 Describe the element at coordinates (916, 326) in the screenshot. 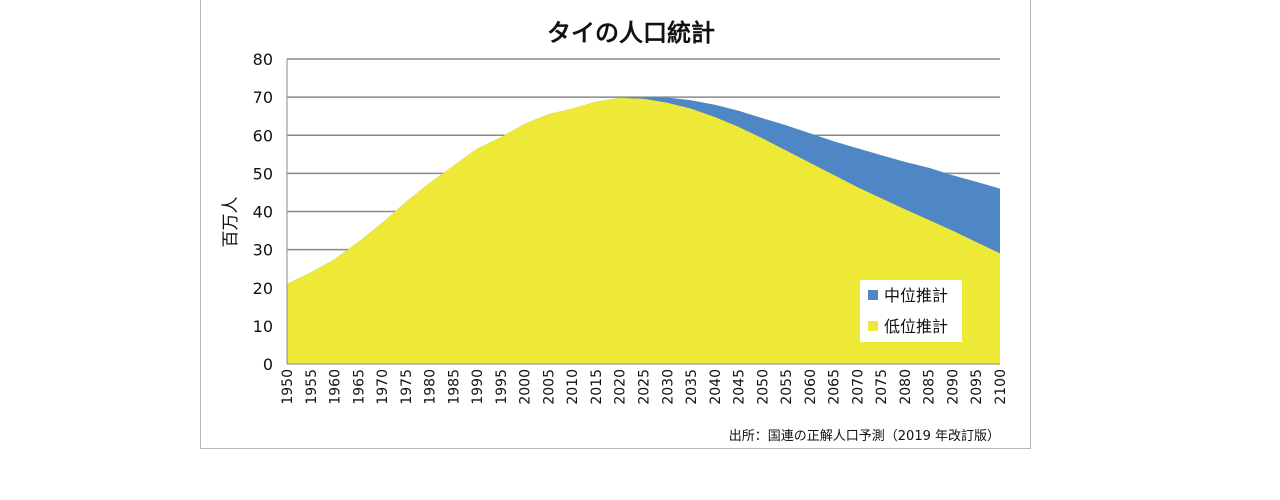

I see `legend-label-low: 低位推計` at that location.